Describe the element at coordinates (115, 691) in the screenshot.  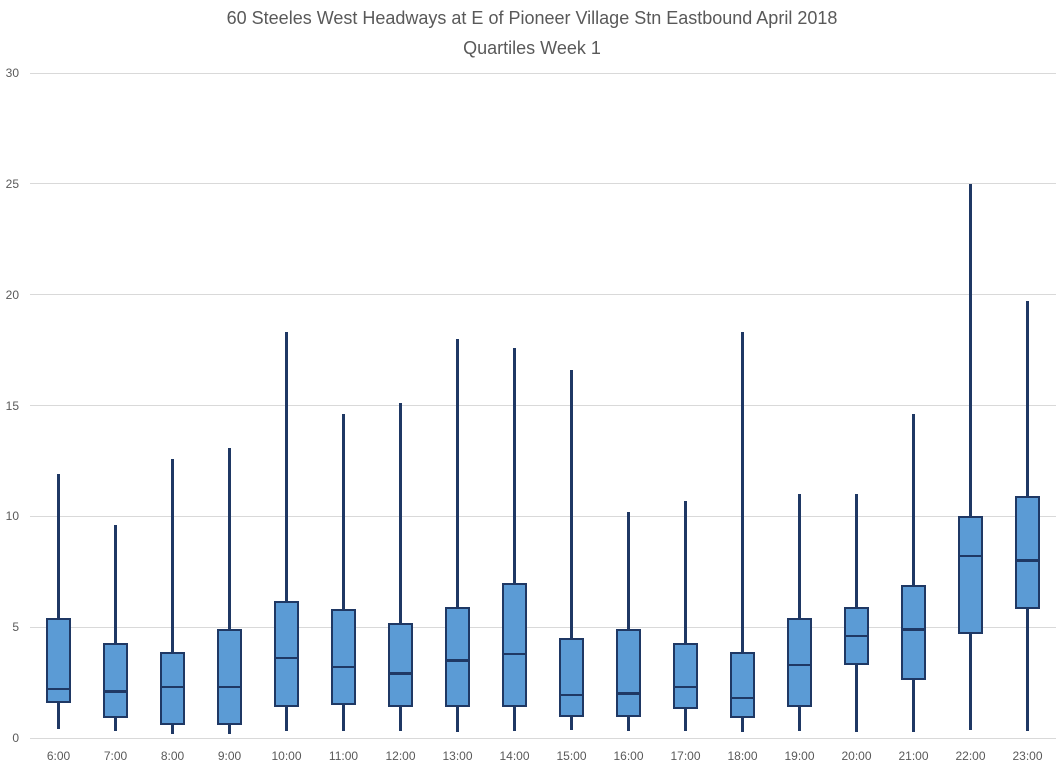
I see `median-7:00` at that location.